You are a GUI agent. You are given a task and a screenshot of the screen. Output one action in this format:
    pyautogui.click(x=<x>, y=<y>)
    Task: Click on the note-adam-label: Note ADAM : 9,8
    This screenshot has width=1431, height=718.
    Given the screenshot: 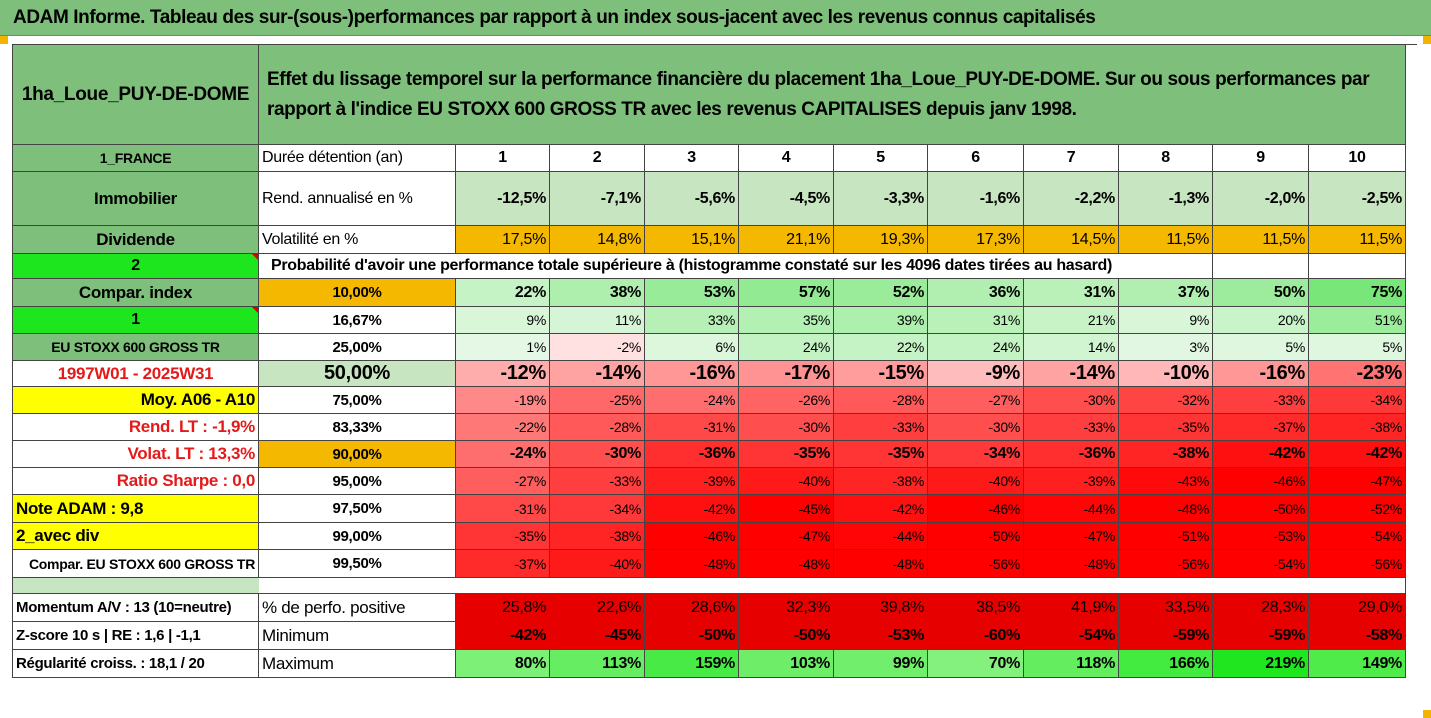 What is the action you would take?
    pyautogui.click(x=136, y=509)
    